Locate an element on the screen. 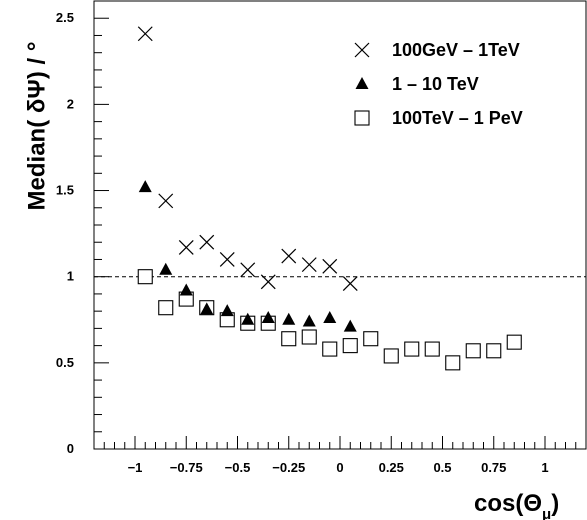 The width and height of the screenshot is (587, 520). y-tick-label: 2 is located at coordinates (70, 103).